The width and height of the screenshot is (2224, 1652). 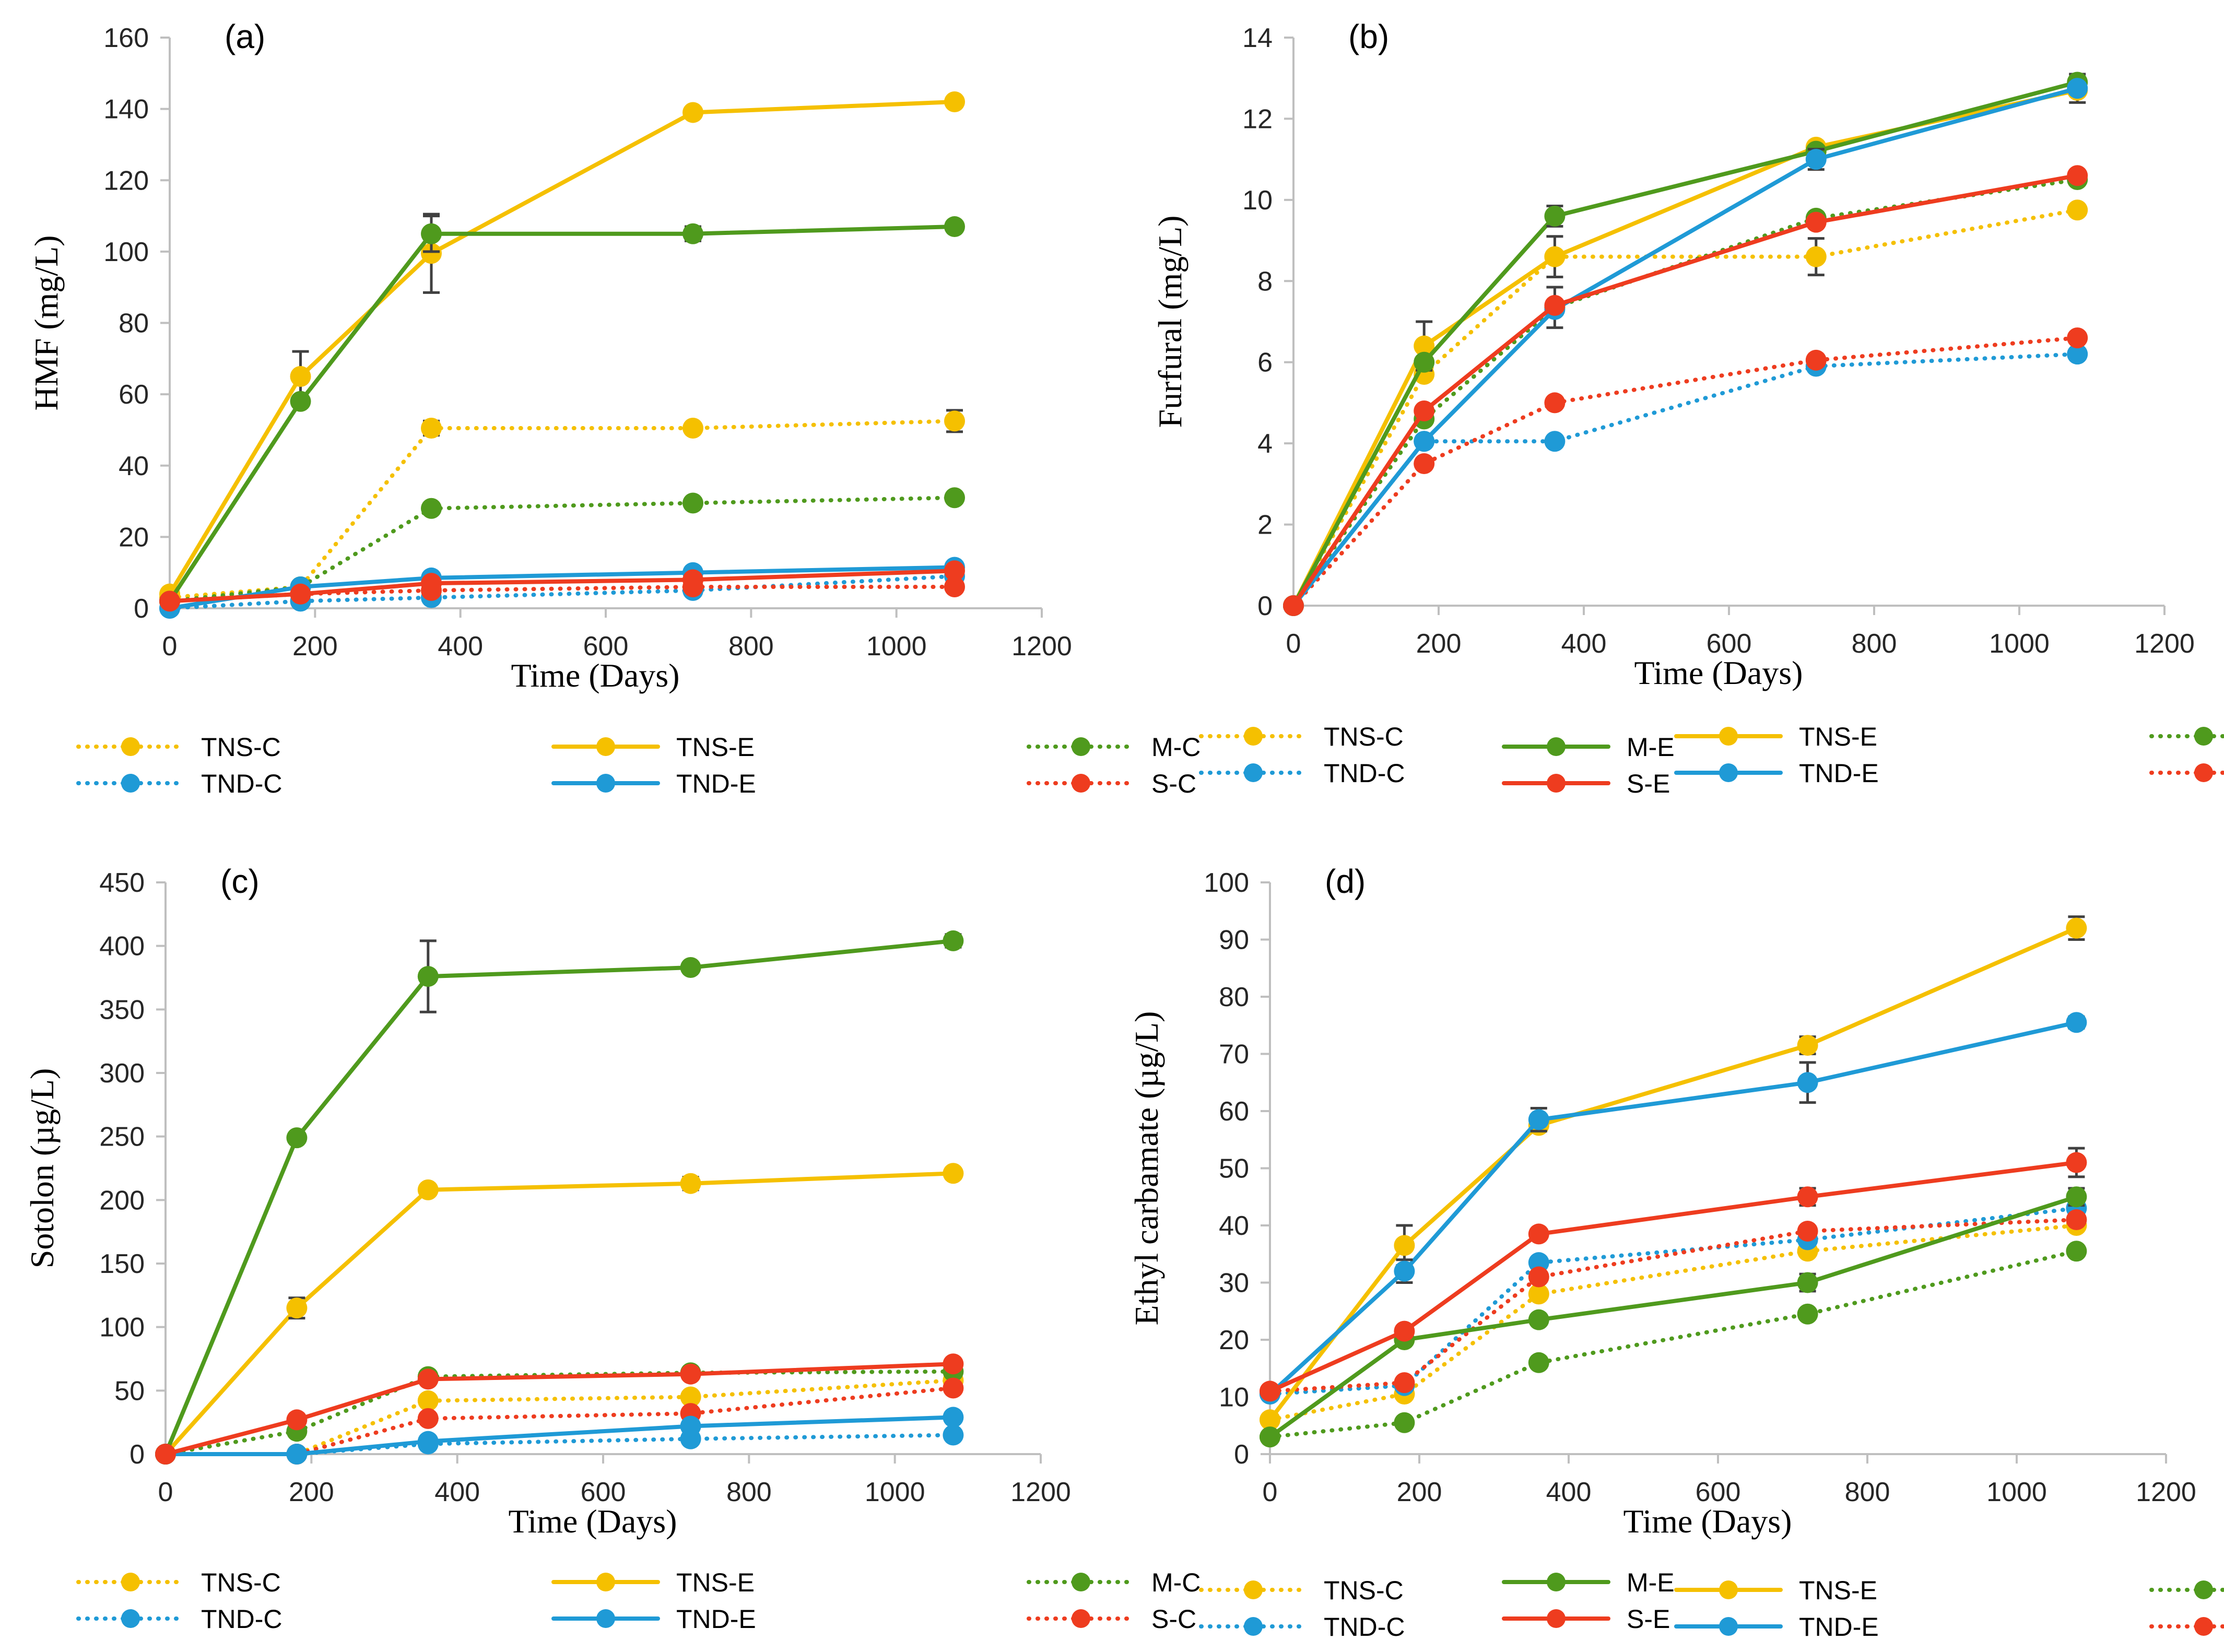 What do you see at coordinates (562, 508) in the screenshot?
I see `series-TNS-C` at bounding box center [562, 508].